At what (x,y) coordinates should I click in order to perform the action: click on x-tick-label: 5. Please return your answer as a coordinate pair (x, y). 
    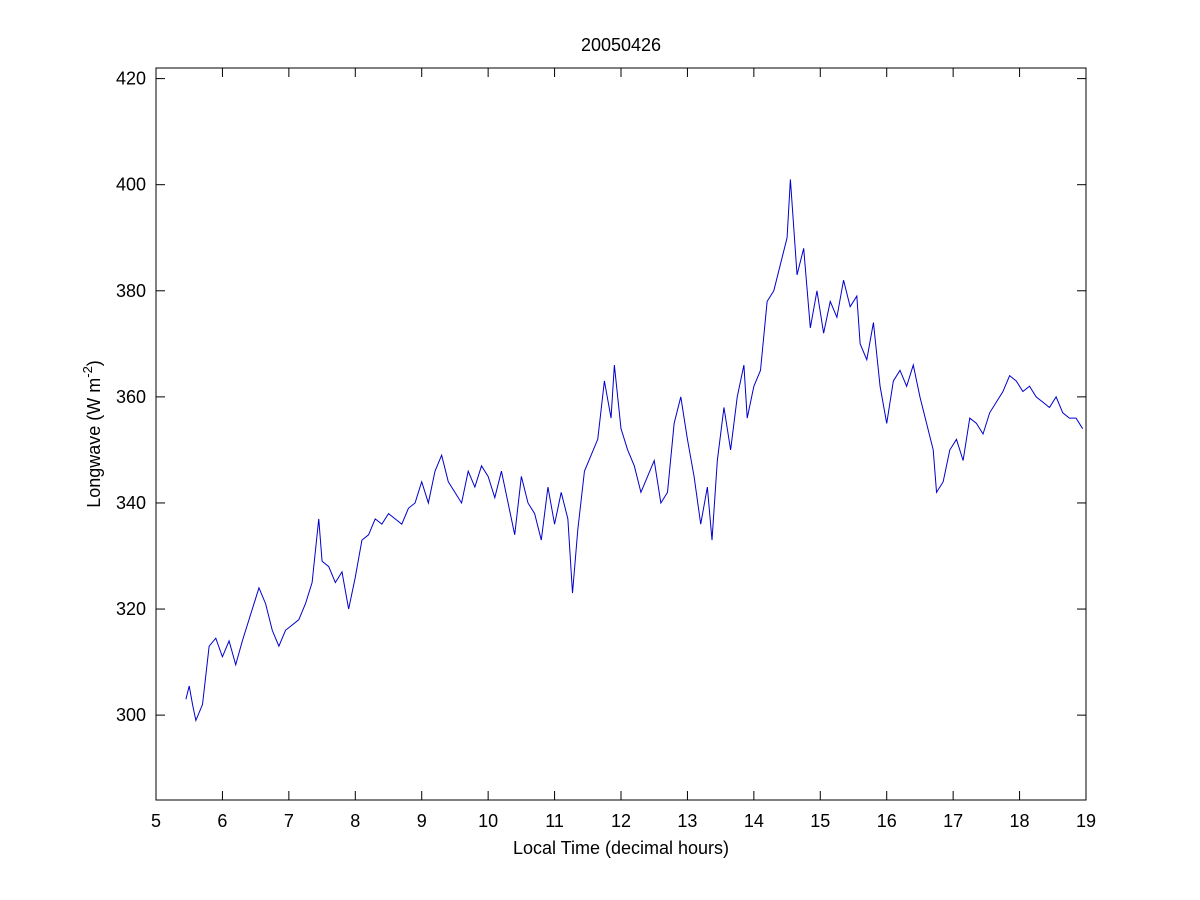
    Looking at the image, I should click on (156, 821).